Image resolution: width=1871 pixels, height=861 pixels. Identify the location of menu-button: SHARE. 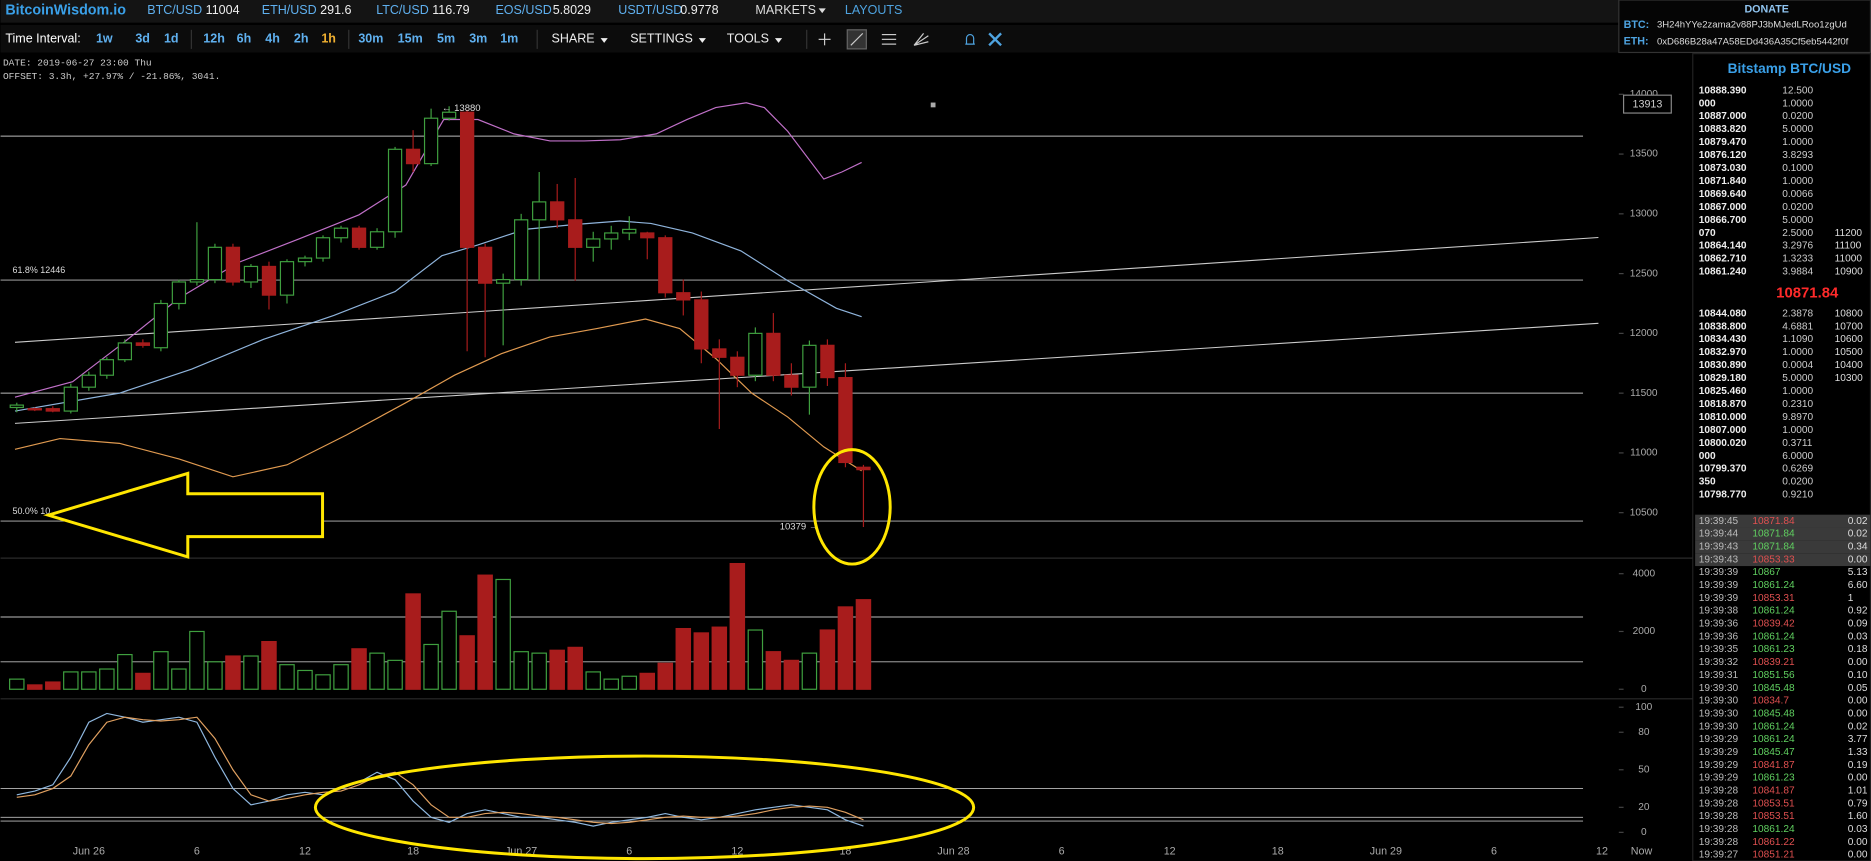
(573, 39).